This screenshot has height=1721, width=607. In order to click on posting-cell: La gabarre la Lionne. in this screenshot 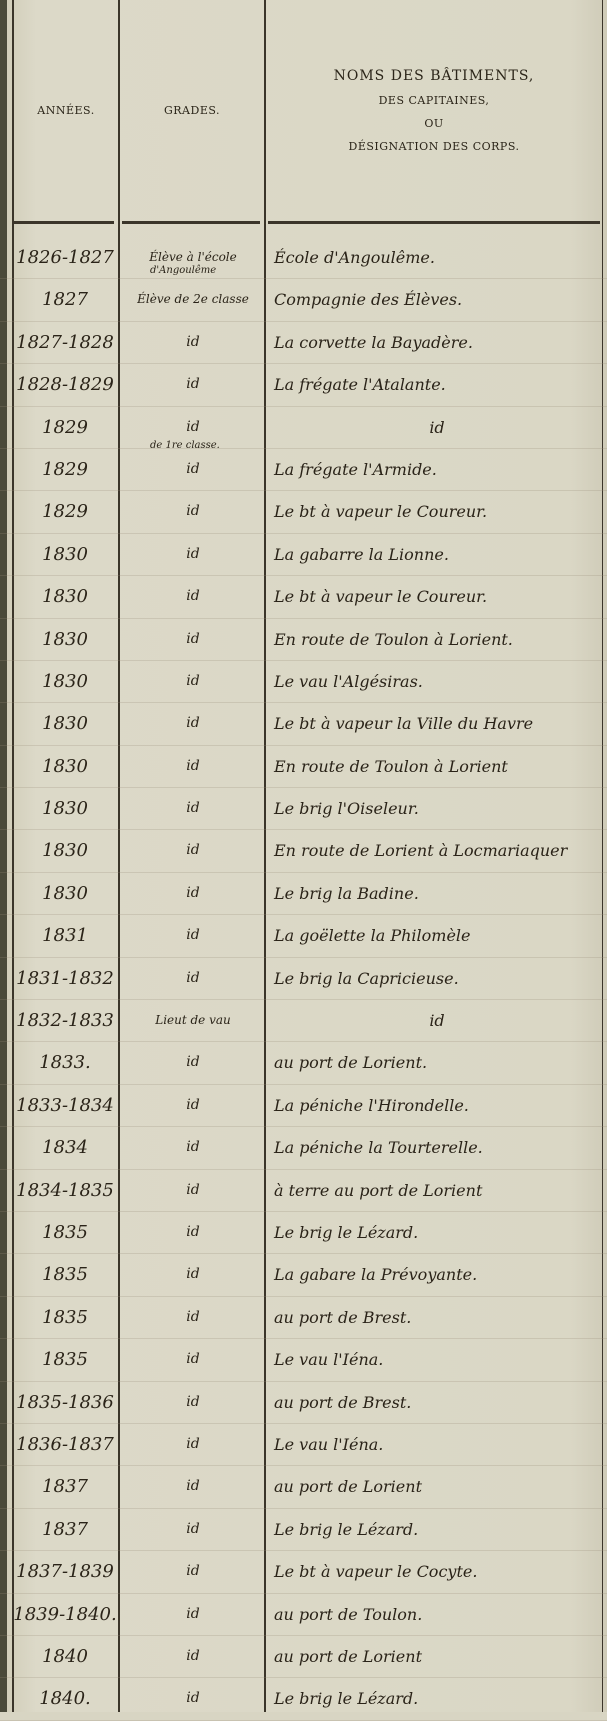, I will do `click(361, 554)`.